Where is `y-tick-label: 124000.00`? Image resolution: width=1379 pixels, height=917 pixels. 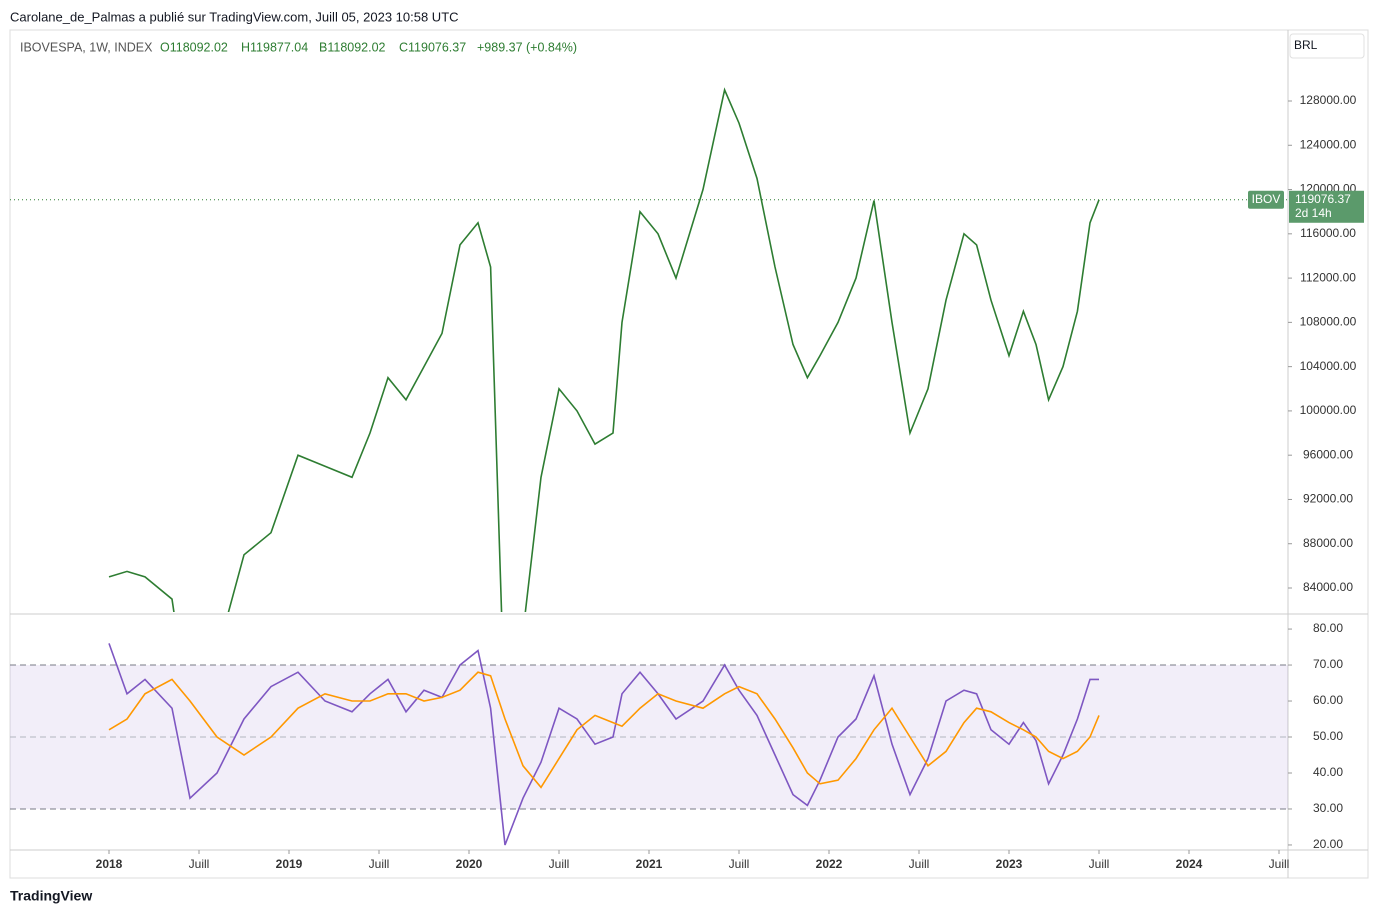
y-tick-label: 124000.00 is located at coordinates (1328, 144).